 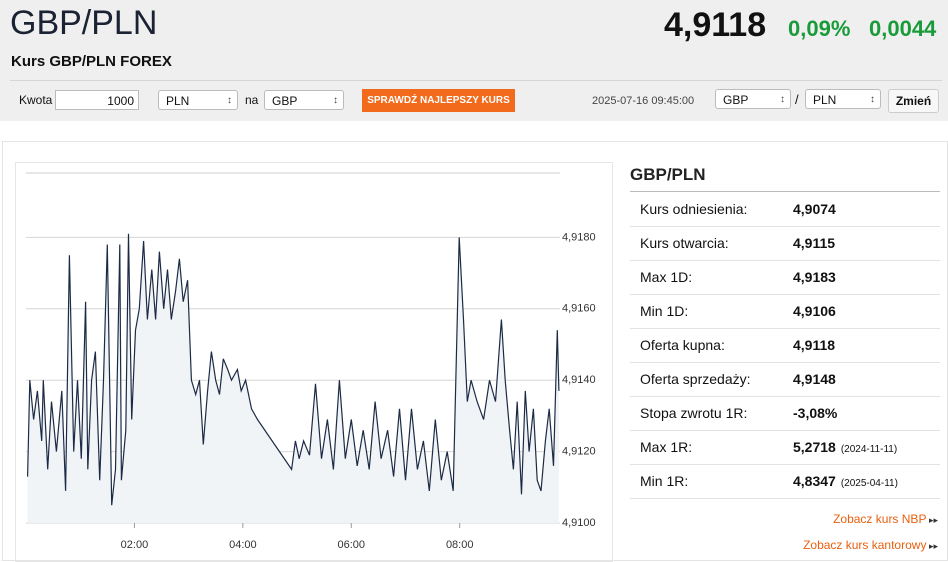 I want to click on from-select: PLN, so click(x=198, y=100).